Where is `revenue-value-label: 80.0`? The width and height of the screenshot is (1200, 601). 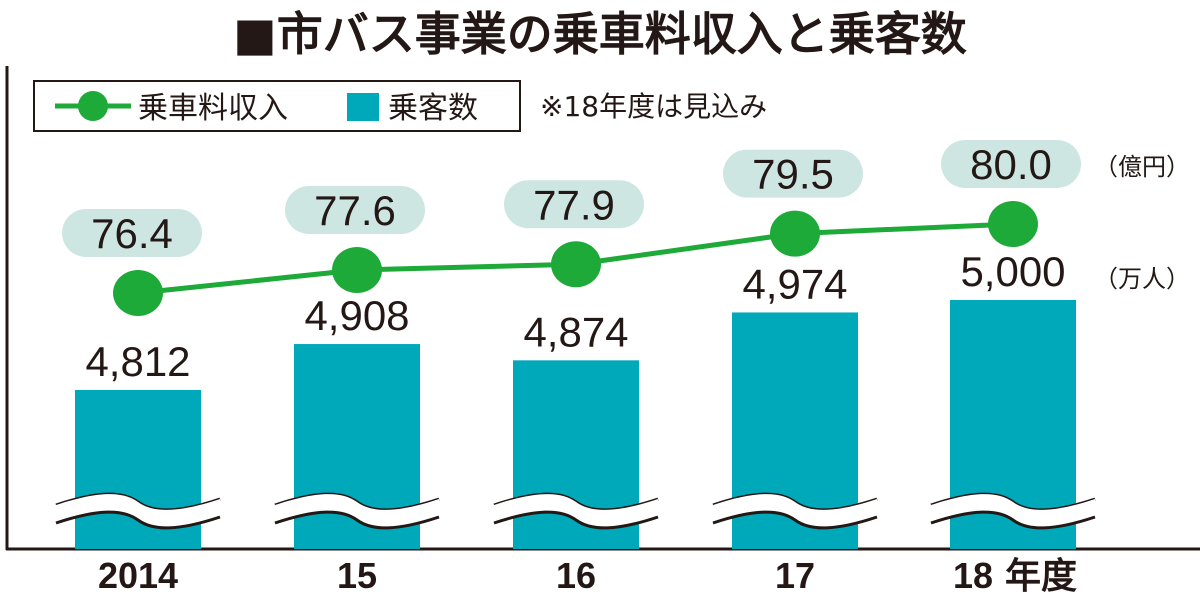
revenue-value-label: 80.0 is located at coordinates (1011, 164).